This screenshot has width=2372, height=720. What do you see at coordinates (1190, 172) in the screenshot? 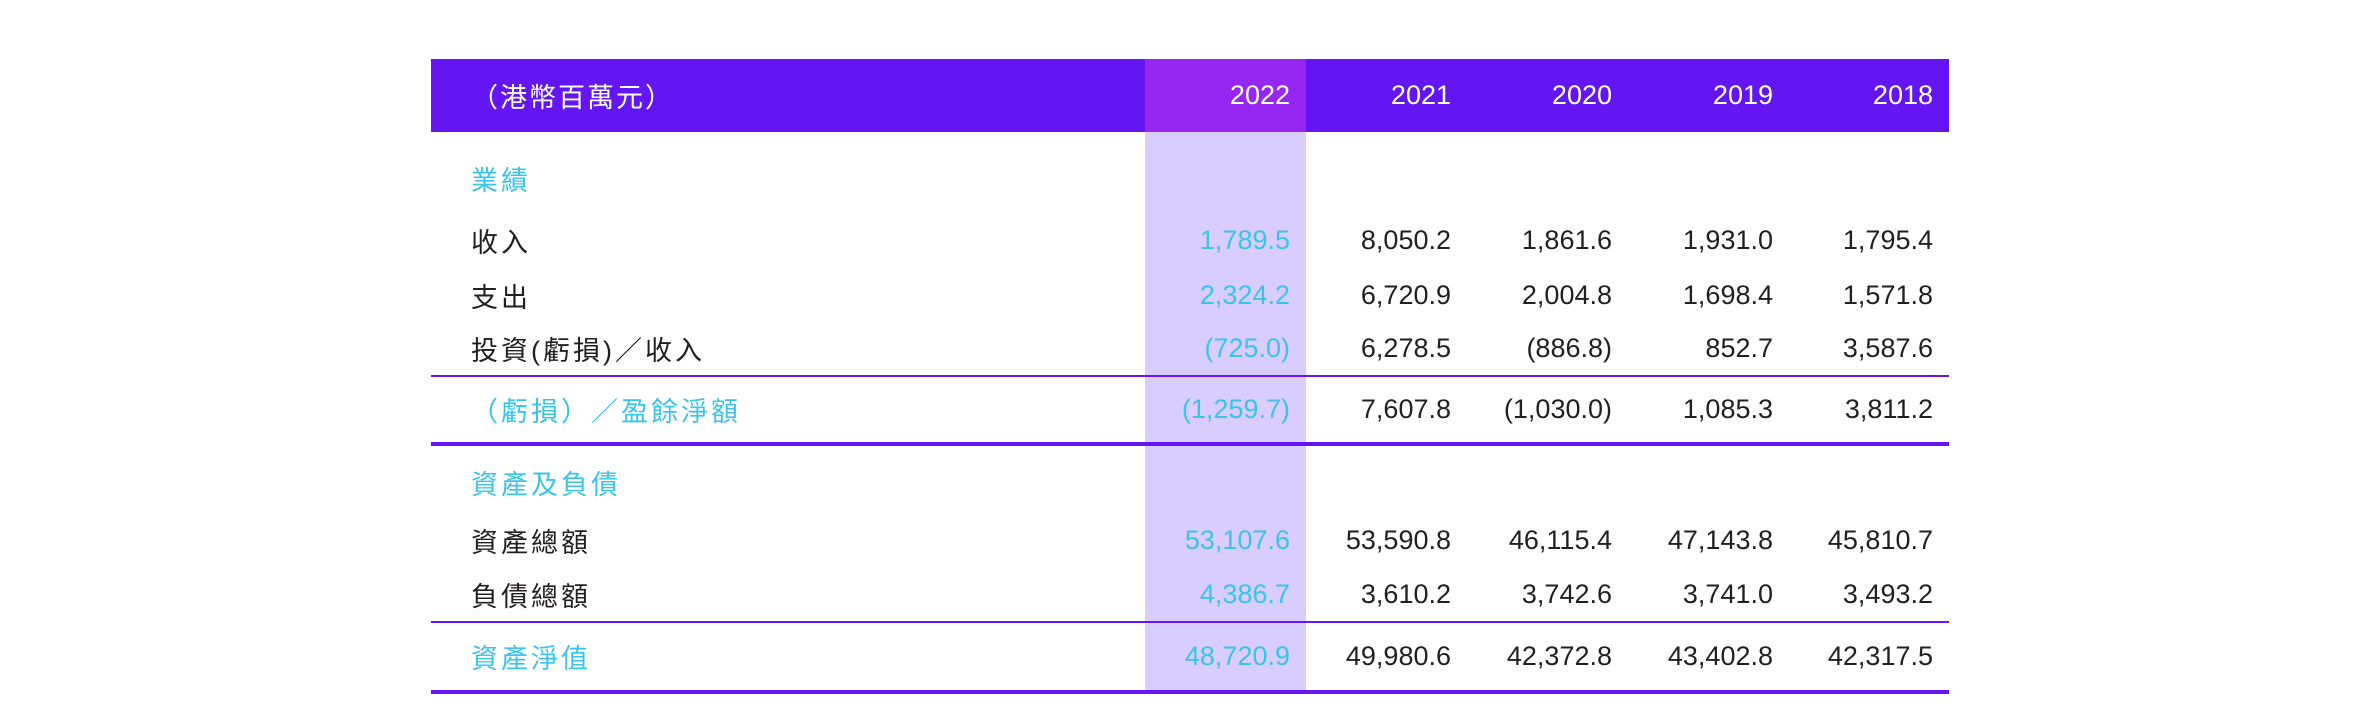
I see `section-title-row: 業績` at bounding box center [1190, 172].